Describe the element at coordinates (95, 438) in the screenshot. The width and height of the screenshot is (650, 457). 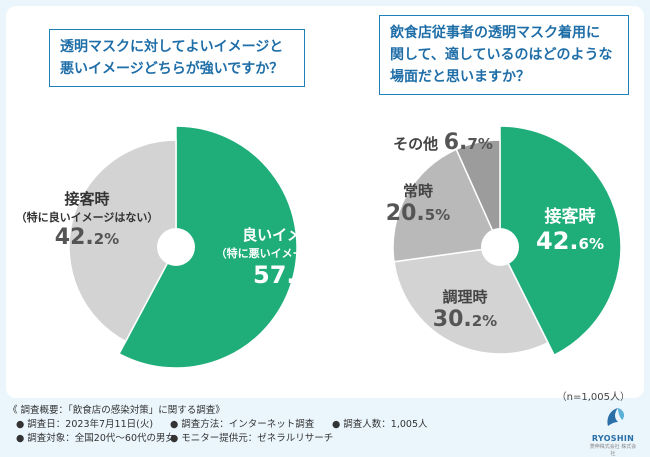
I see `footer-target: ● 調査対象：全国20代～60代の男女` at that location.